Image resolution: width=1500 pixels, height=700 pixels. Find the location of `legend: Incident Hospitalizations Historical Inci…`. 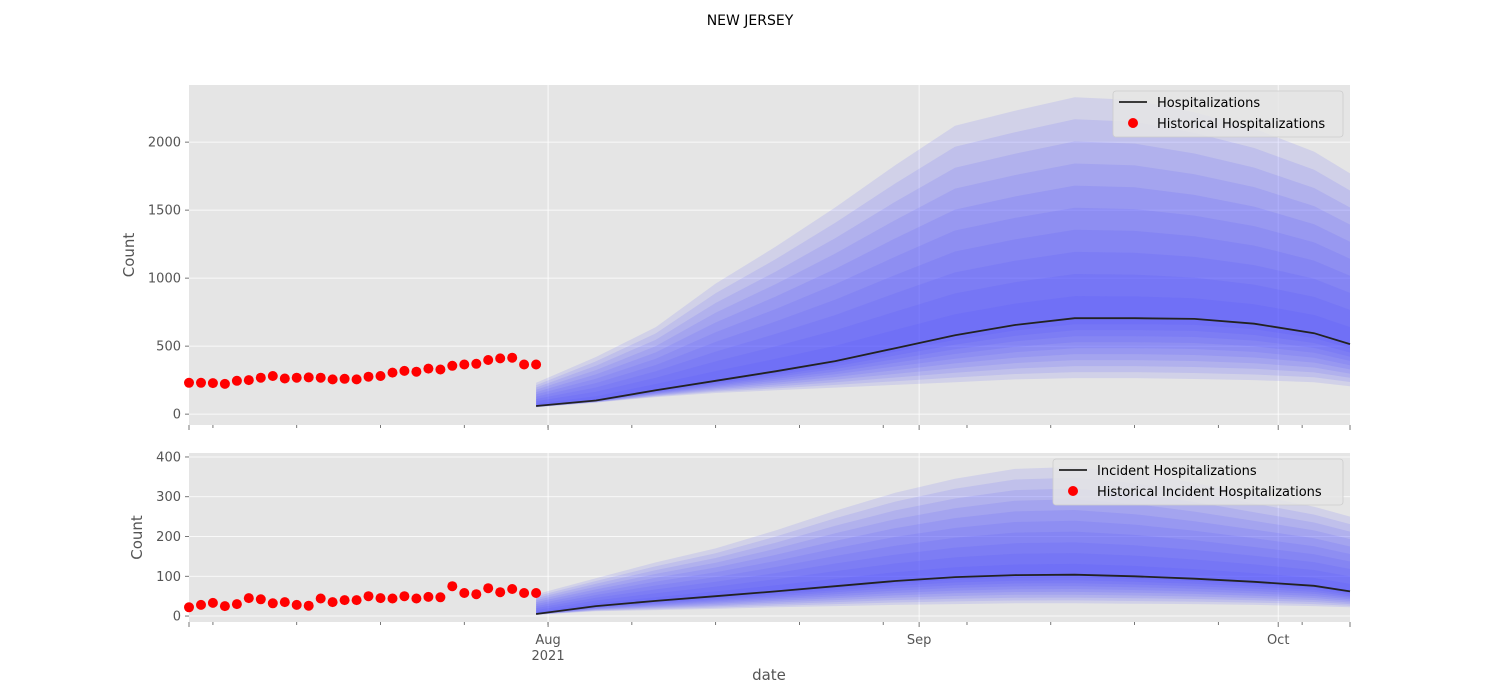

legend: Incident Hospitalizations Historical Inci… is located at coordinates (1198, 482).